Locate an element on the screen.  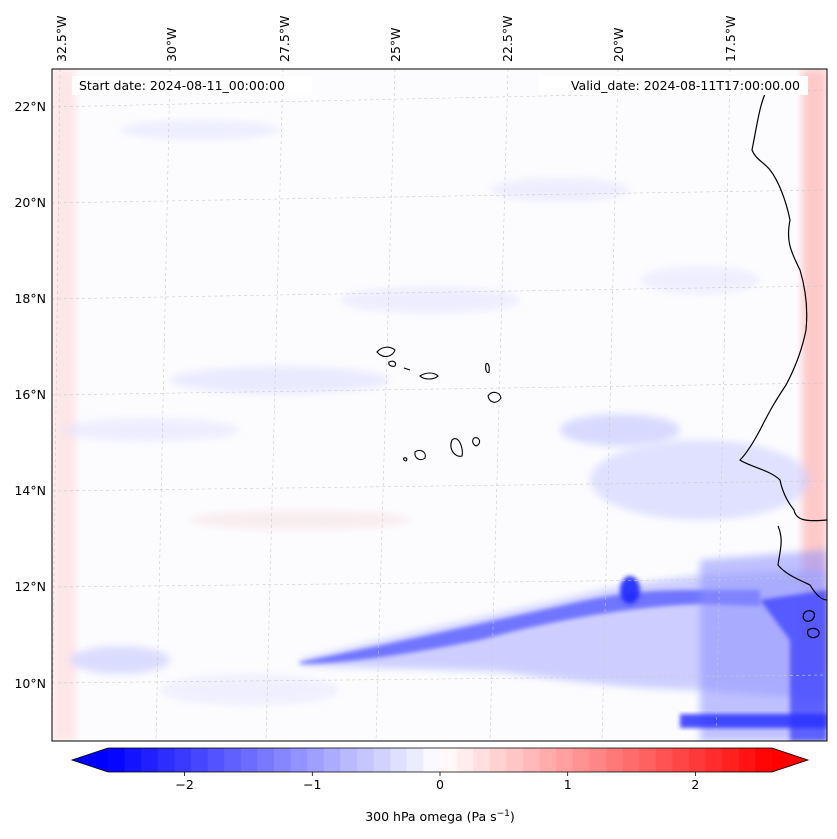
colorbar-tick-label: 0 is located at coordinates (440, 784).